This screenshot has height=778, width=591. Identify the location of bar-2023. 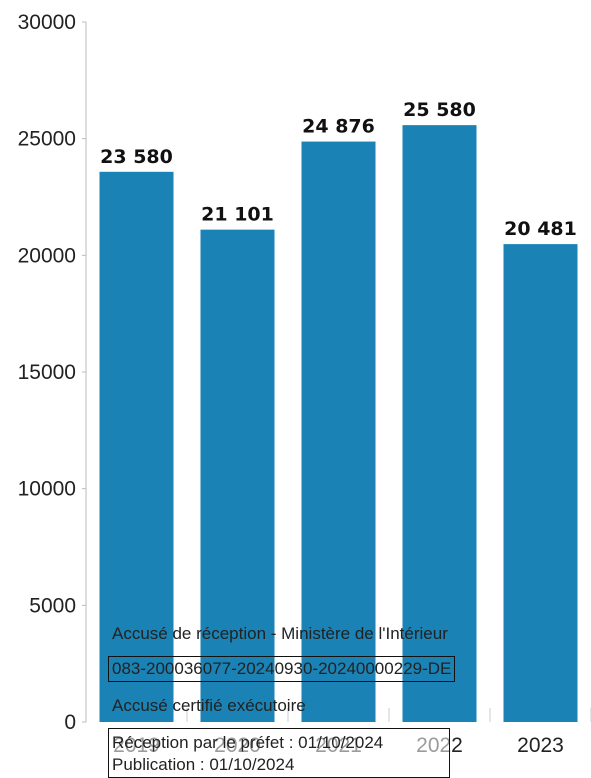
(540, 483).